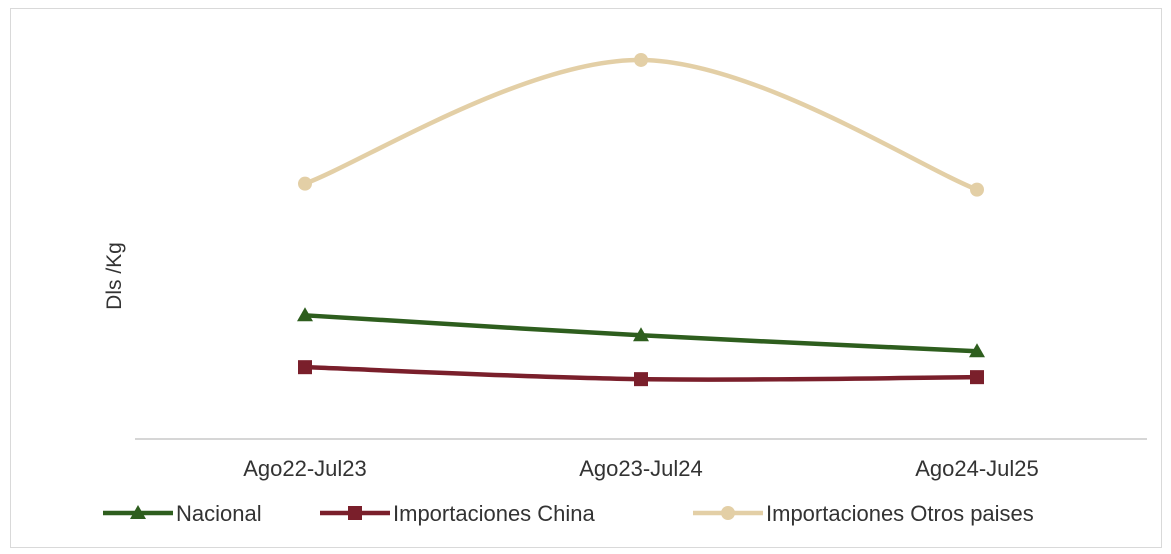  I want to click on x-tick-label: Ago23-Jul24, so click(641, 468).